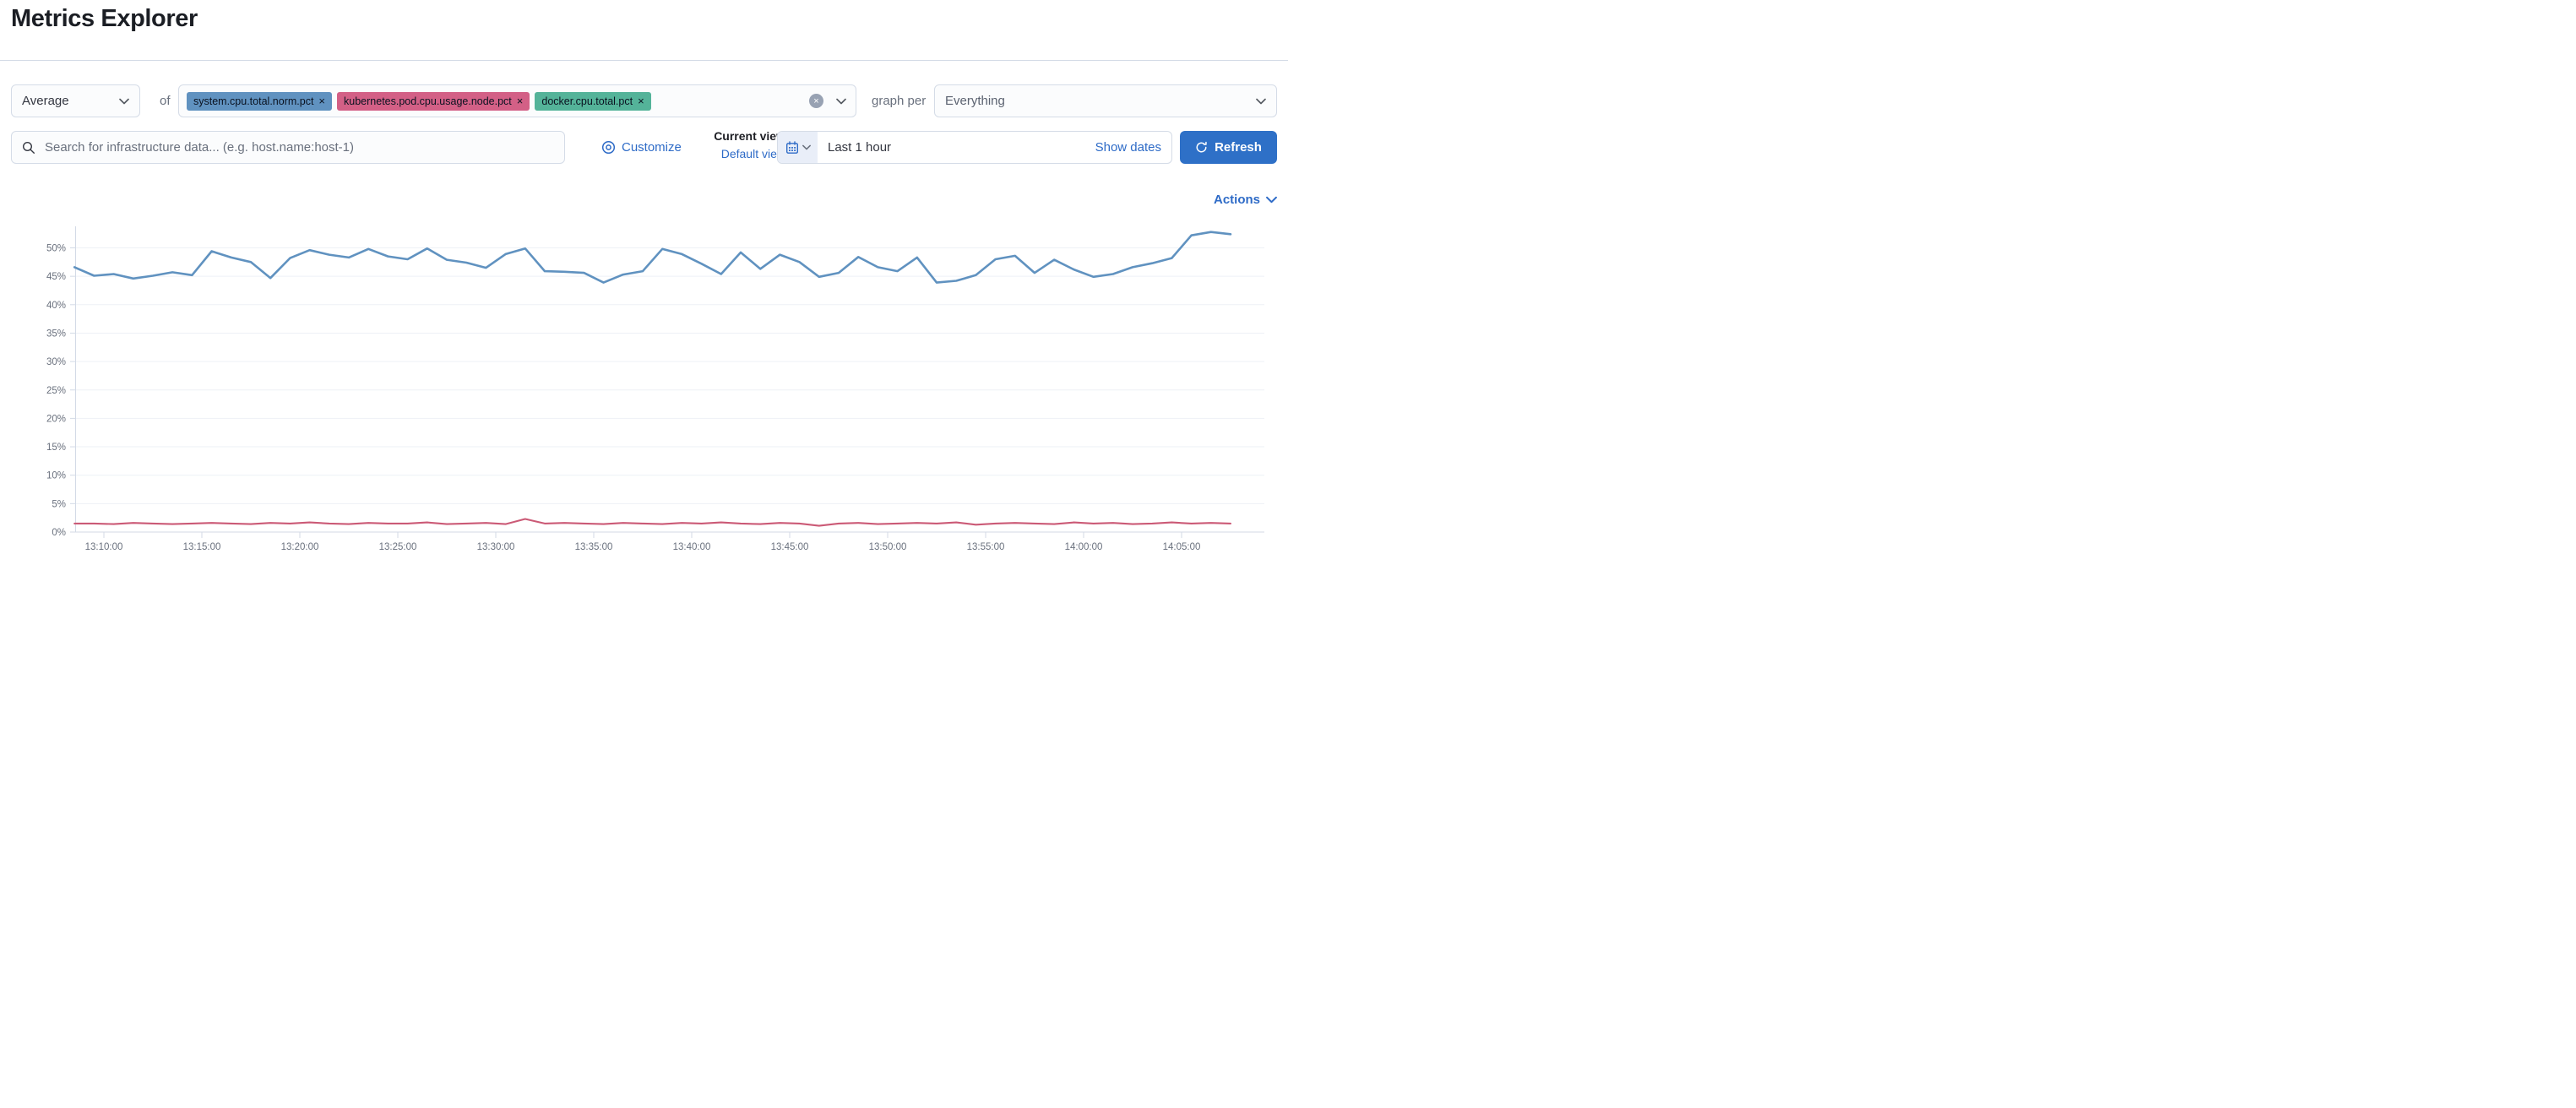  What do you see at coordinates (644, 60) in the screenshot?
I see `header-divider` at bounding box center [644, 60].